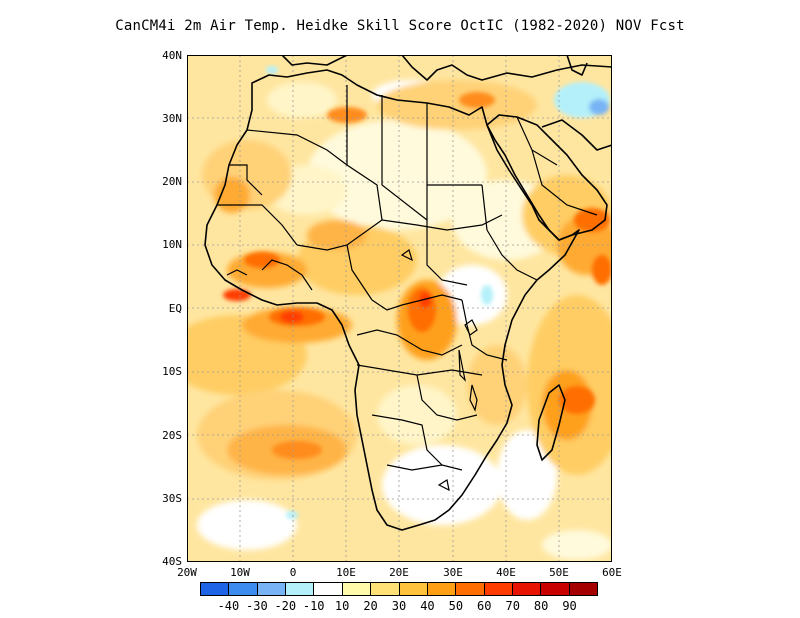 The width and height of the screenshot is (800, 618). What do you see at coordinates (427, 606) in the screenshot?
I see `colorbar-tick-label: 40` at bounding box center [427, 606].